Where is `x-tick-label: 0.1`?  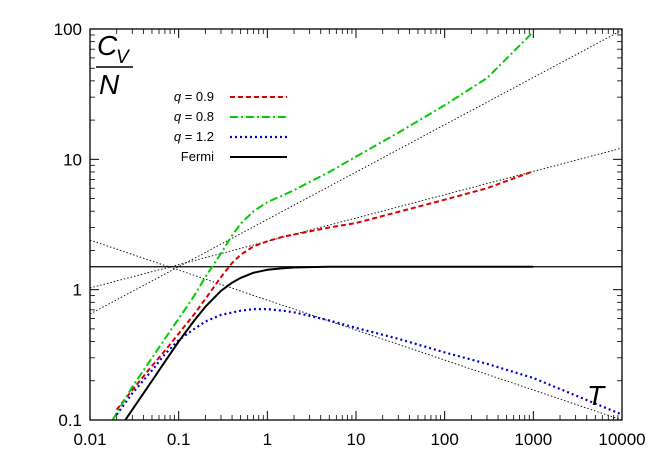 x-tick-label: 0.1 is located at coordinates (179, 439).